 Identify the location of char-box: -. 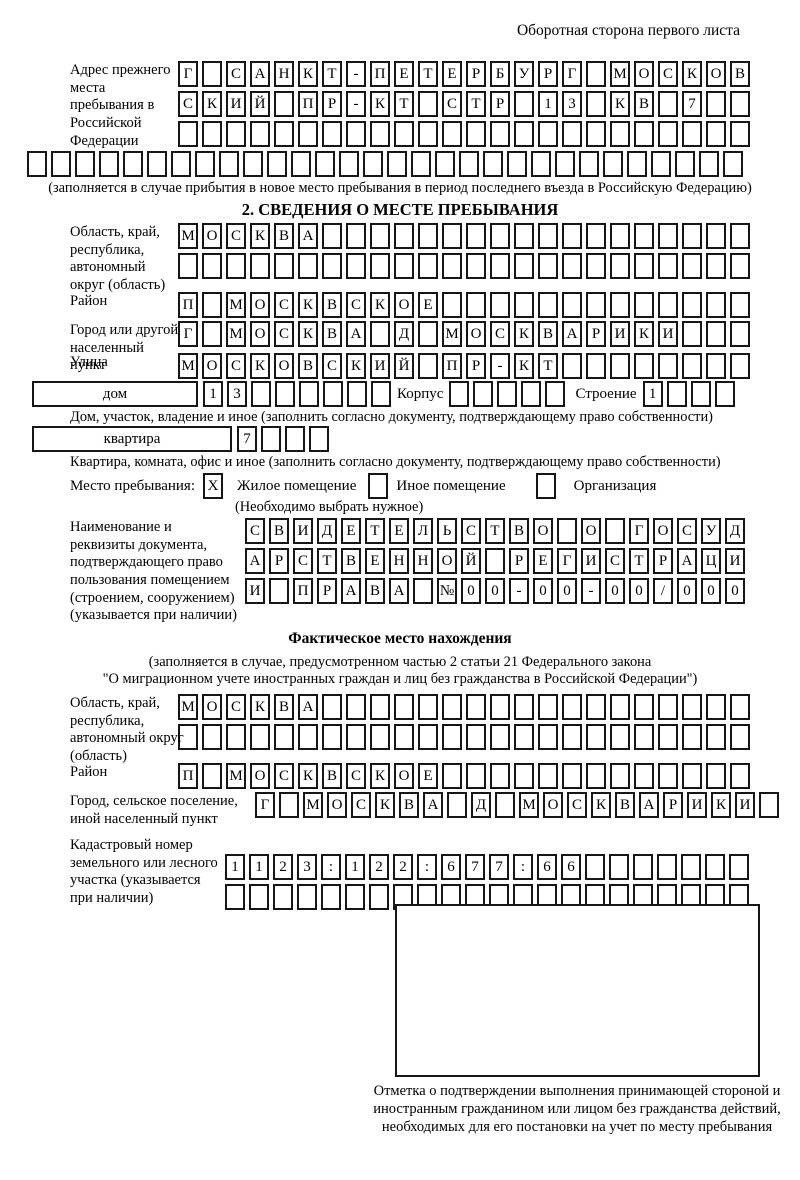
(500, 366).